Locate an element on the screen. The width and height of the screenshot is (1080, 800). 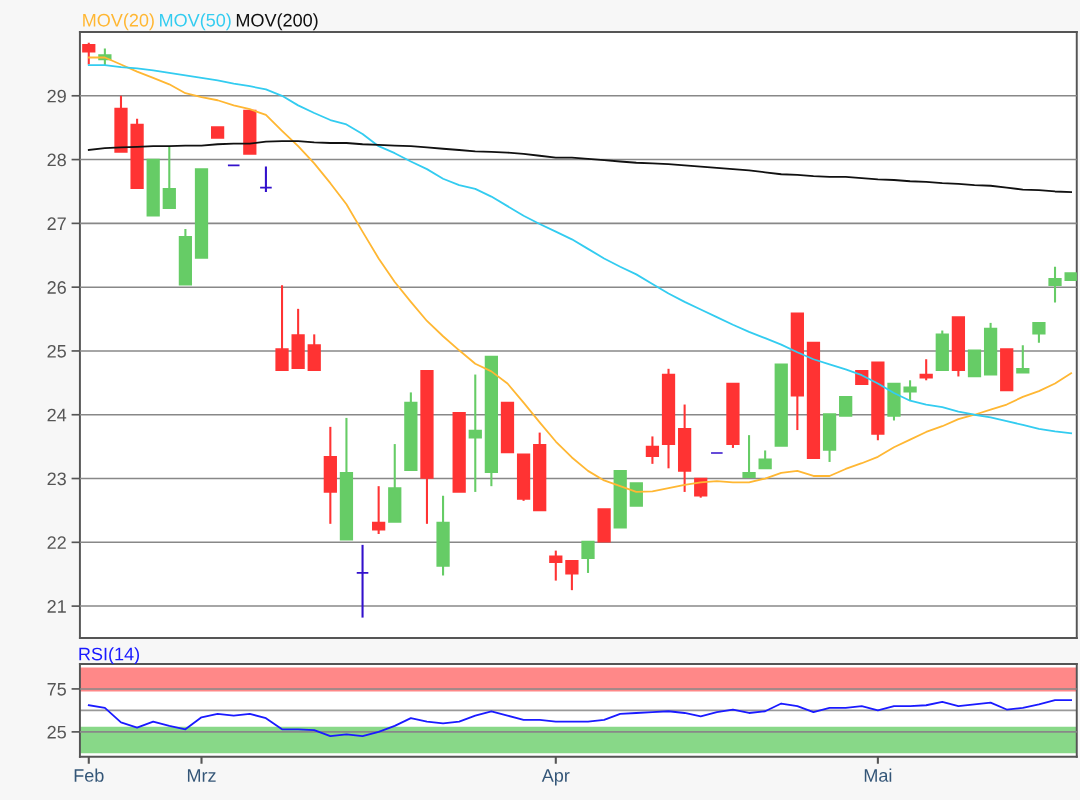
y-tick-label: 21 is located at coordinates (56, 606).